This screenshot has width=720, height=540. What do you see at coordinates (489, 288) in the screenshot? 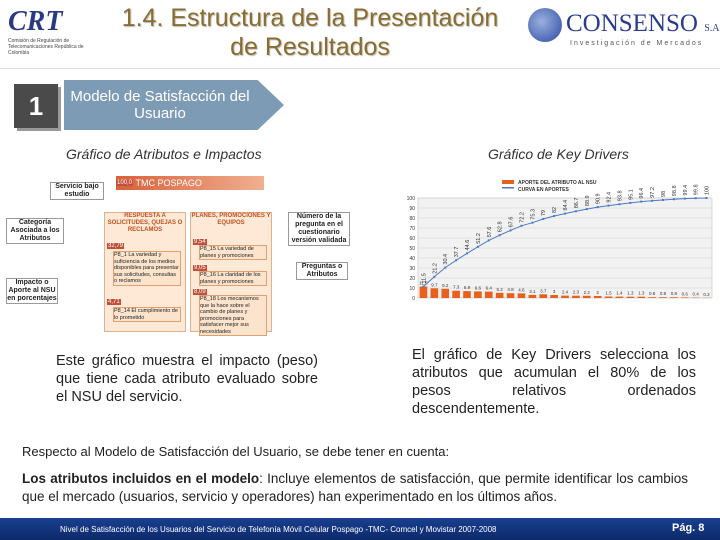
I see `bar-label: 6.4` at bounding box center [489, 288].